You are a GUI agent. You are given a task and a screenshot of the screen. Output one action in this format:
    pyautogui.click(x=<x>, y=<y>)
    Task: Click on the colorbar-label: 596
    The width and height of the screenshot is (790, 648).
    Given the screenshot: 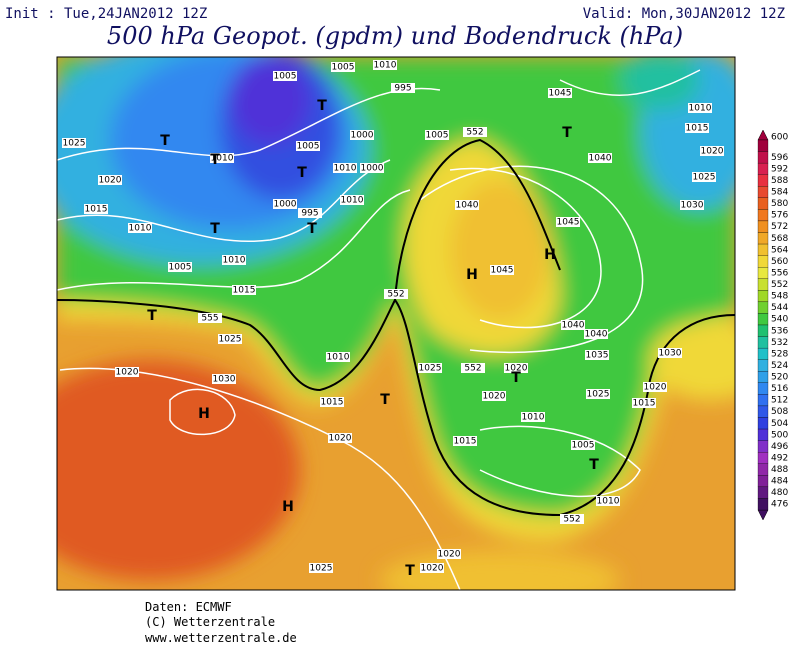 What is the action you would take?
    pyautogui.click(x=779, y=158)
    